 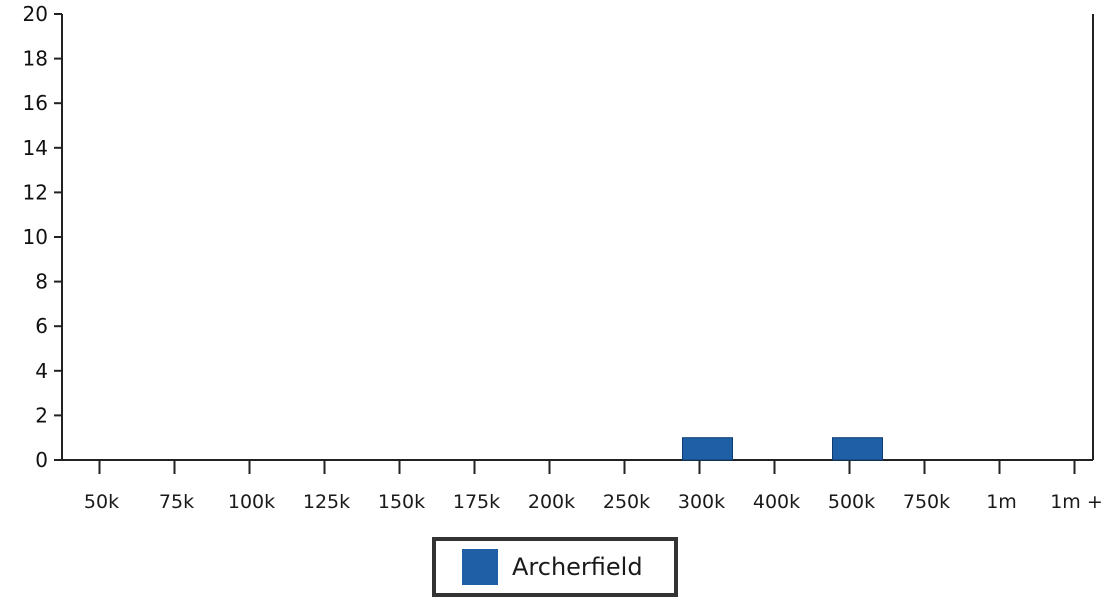 I want to click on x-tick-label: 500k, so click(x=851, y=502).